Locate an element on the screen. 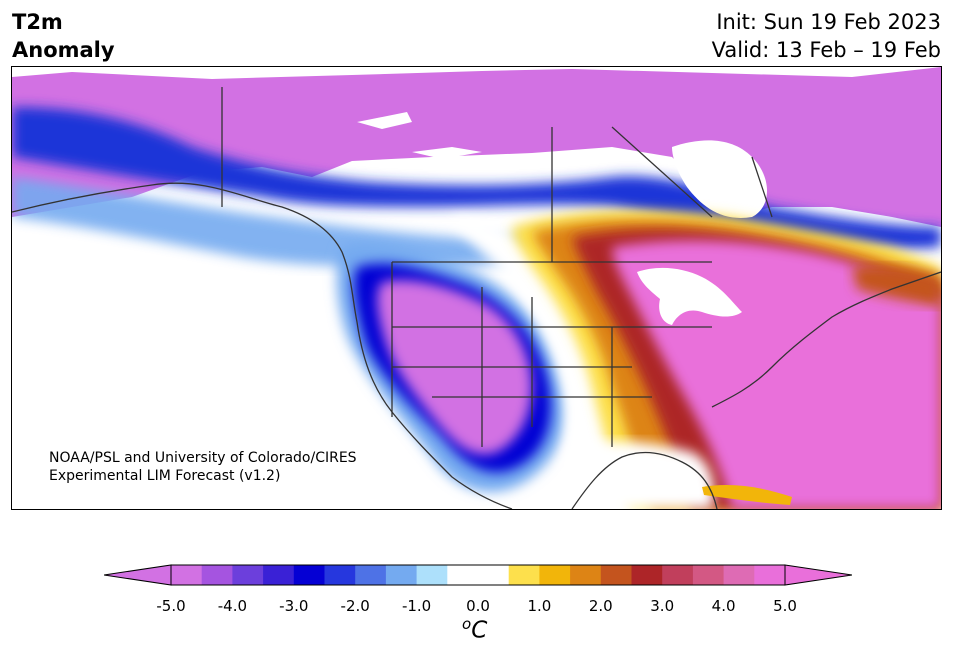  colorbar-tick-label: -3.0 is located at coordinates (294, 606).